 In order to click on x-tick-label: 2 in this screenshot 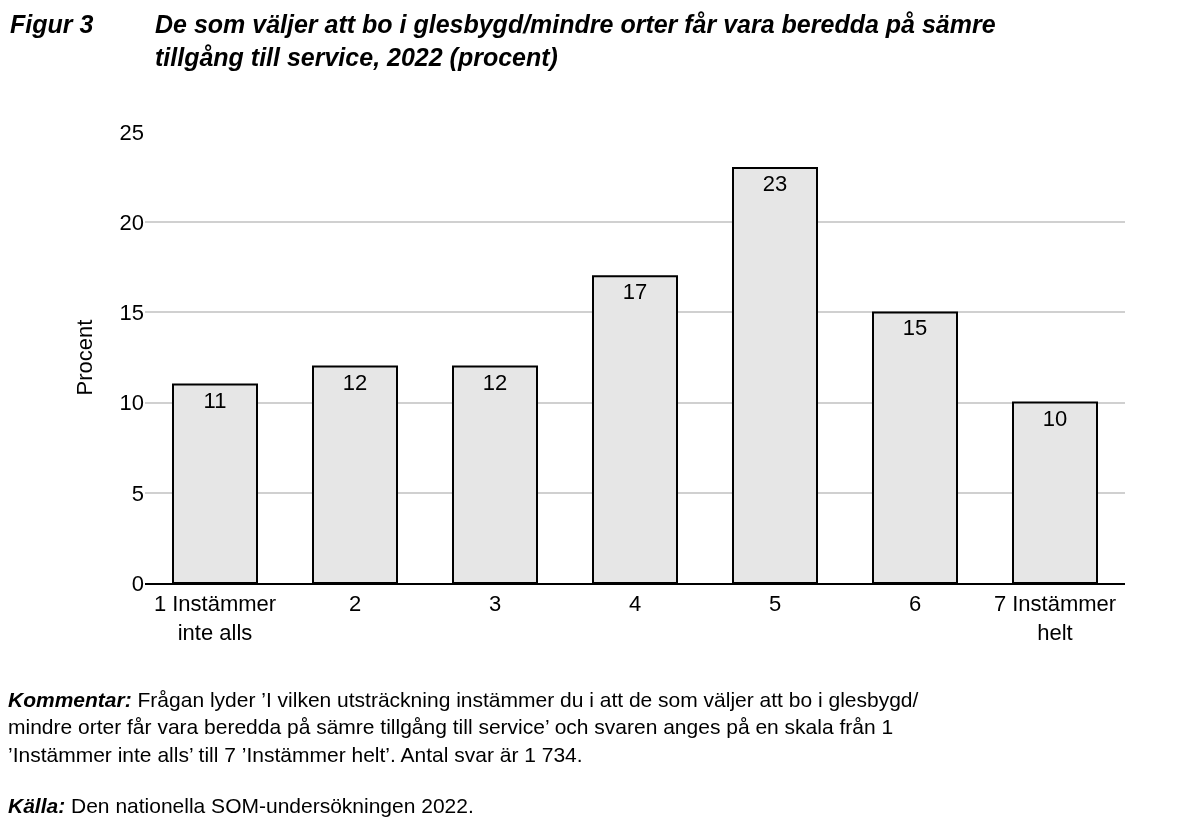, I will do `click(355, 604)`.